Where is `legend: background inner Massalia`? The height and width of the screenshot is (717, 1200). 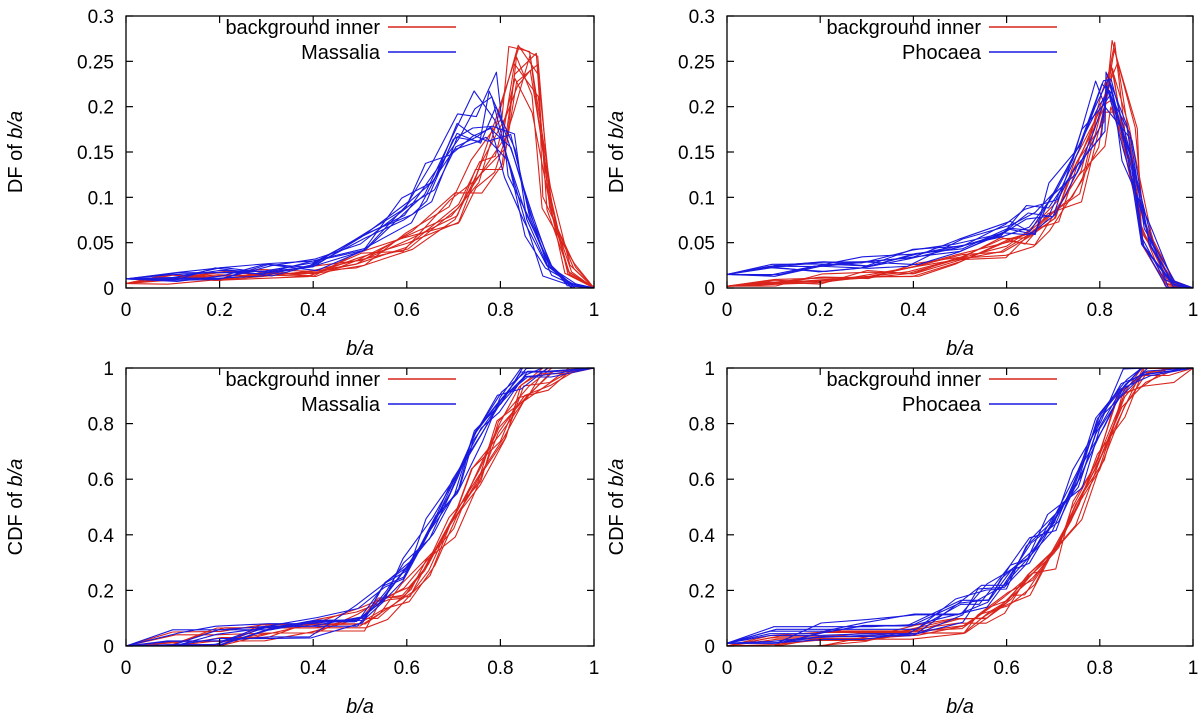
legend: background inner Massalia is located at coordinates (340, 392).